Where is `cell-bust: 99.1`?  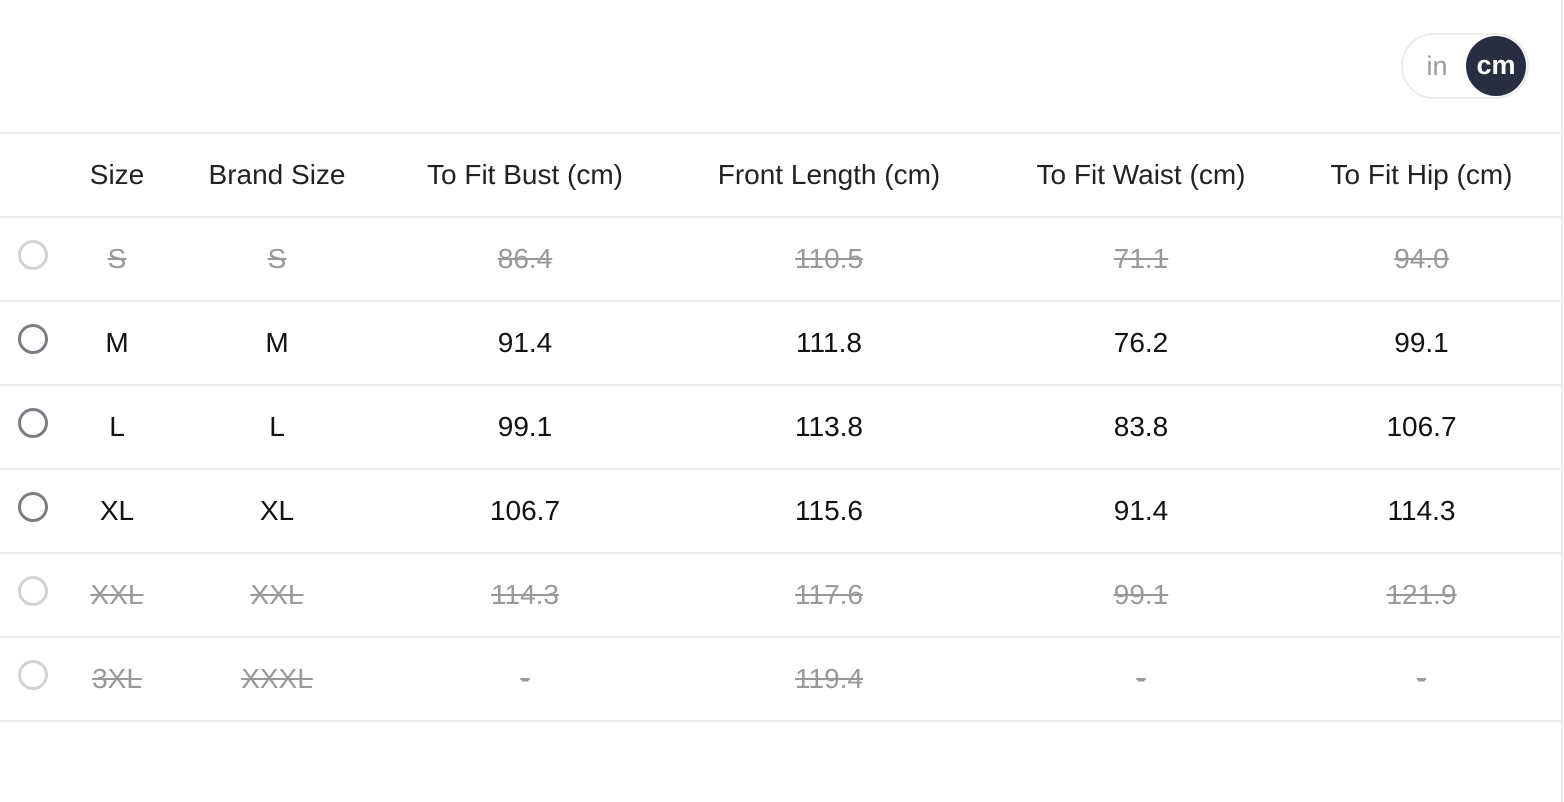 cell-bust: 99.1 is located at coordinates (525, 426).